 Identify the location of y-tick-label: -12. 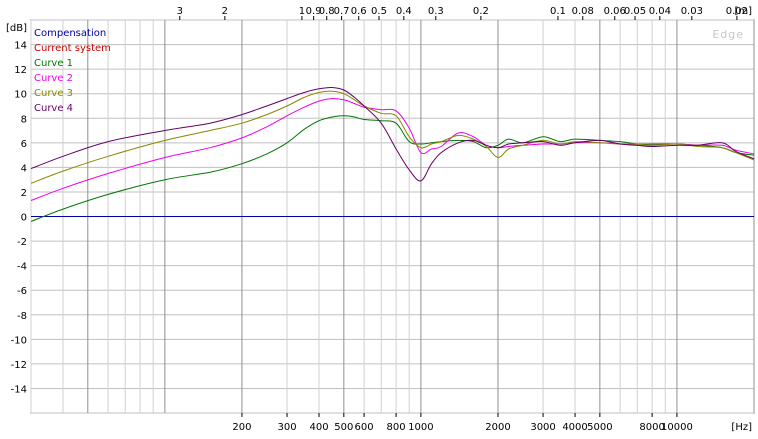
(19, 365).